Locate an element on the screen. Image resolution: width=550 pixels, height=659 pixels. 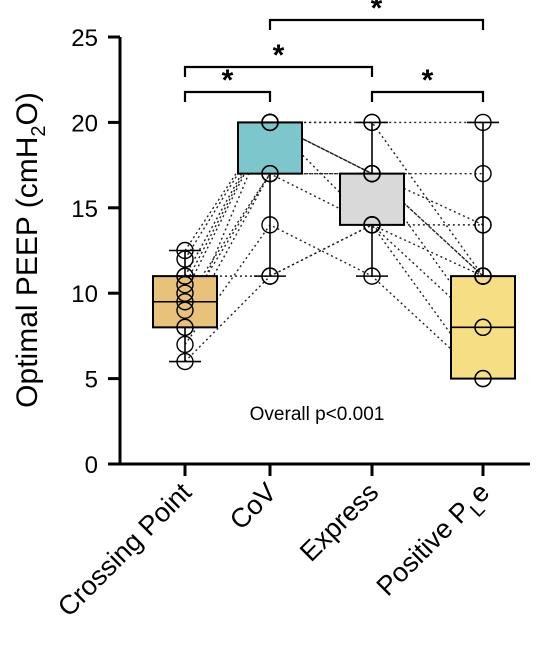
y-tick-label: 25 is located at coordinates (84, 38).